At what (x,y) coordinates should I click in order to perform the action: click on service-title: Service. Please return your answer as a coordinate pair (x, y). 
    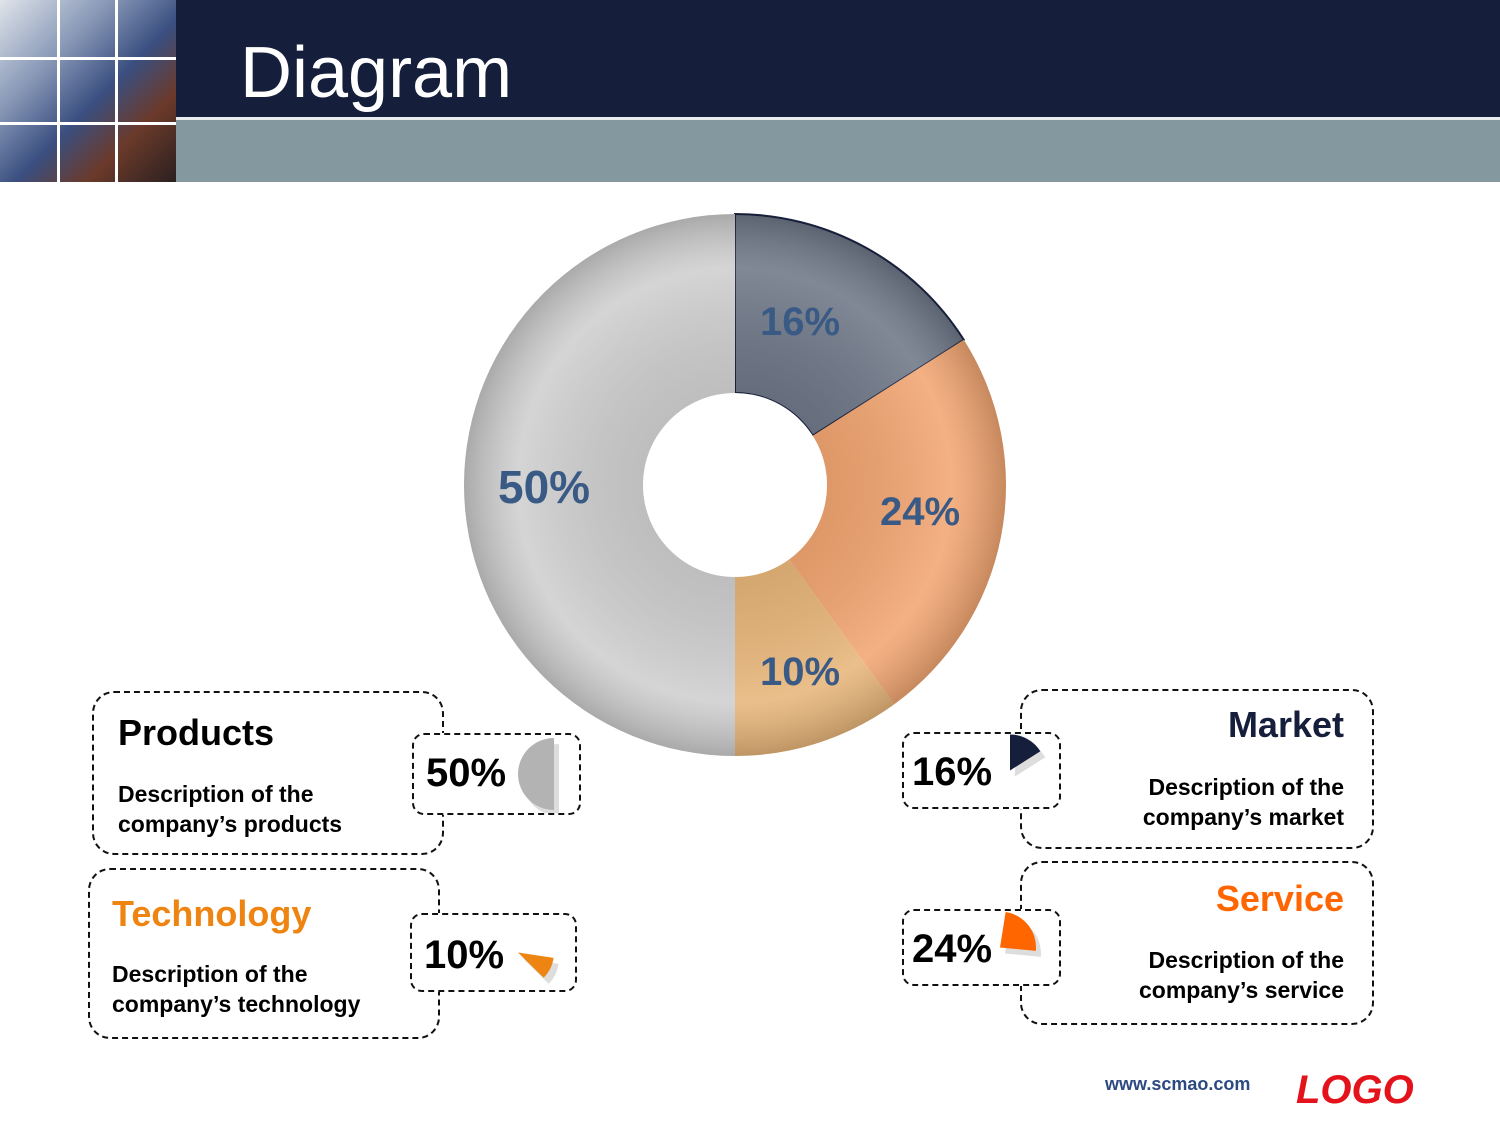
    Looking at the image, I should click on (1279, 898).